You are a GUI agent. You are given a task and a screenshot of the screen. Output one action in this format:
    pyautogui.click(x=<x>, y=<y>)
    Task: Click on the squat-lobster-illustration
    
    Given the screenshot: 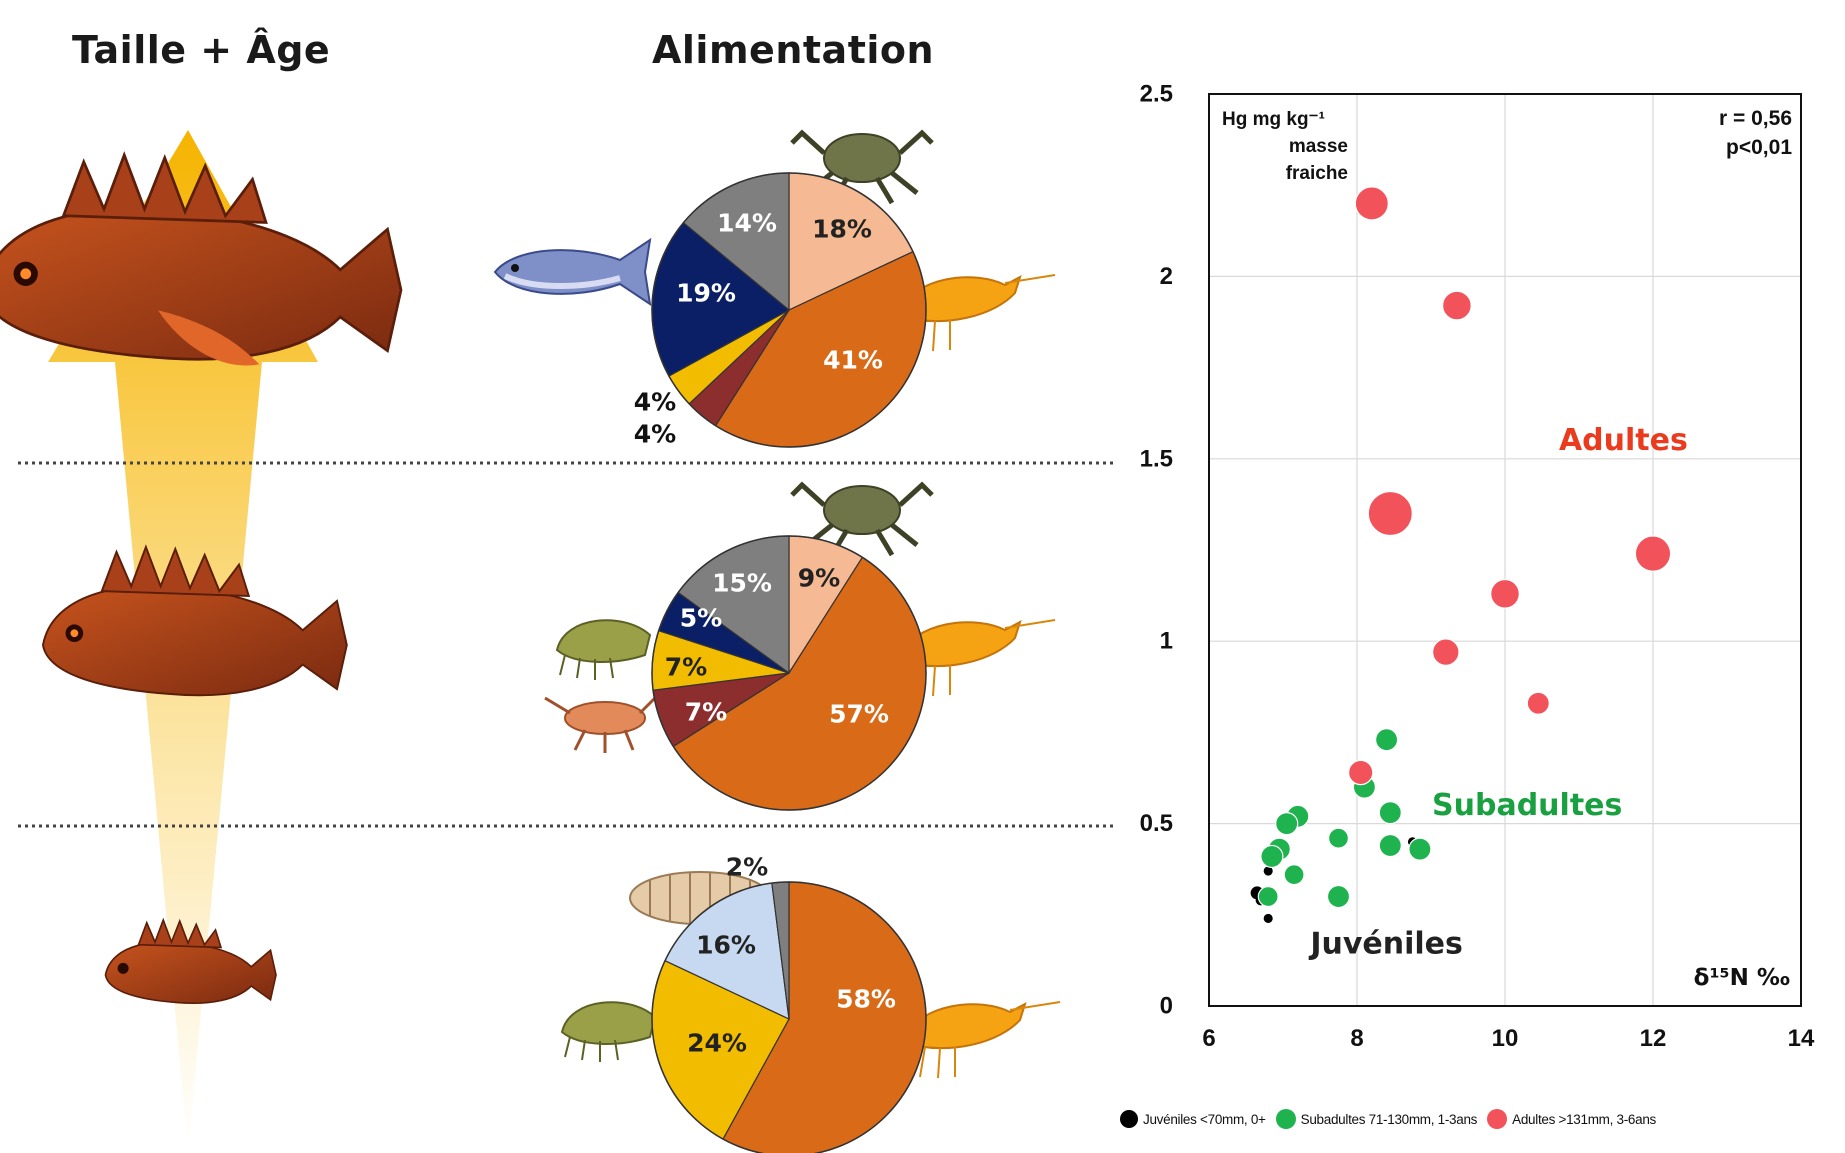 What is the action you would take?
    pyautogui.click(x=603, y=722)
    